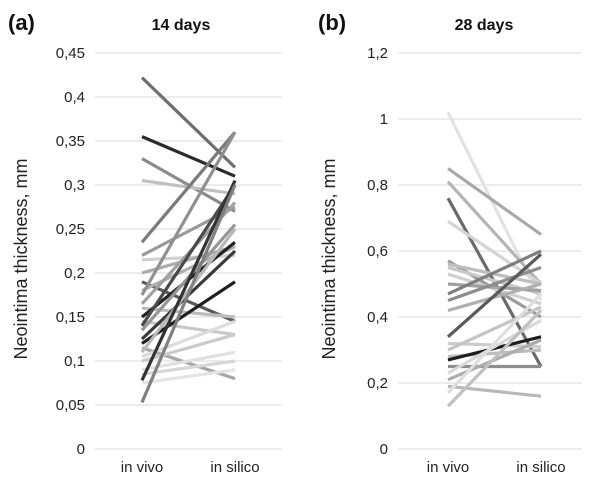  Describe the element at coordinates (70, 405) in the screenshot. I see `y-tick-label: 0,05` at that location.